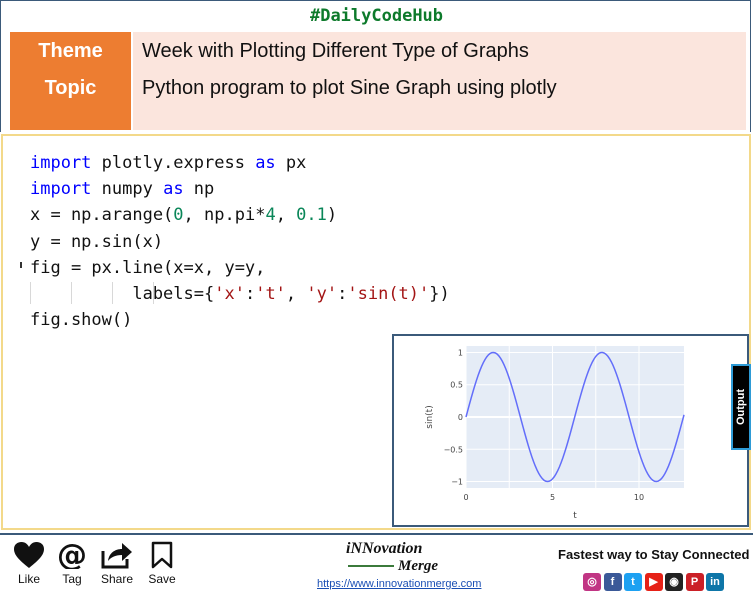  What do you see at coordinates (116, 556) in the screenshot?
I see `share-icon` at bounding box center [116, 556].